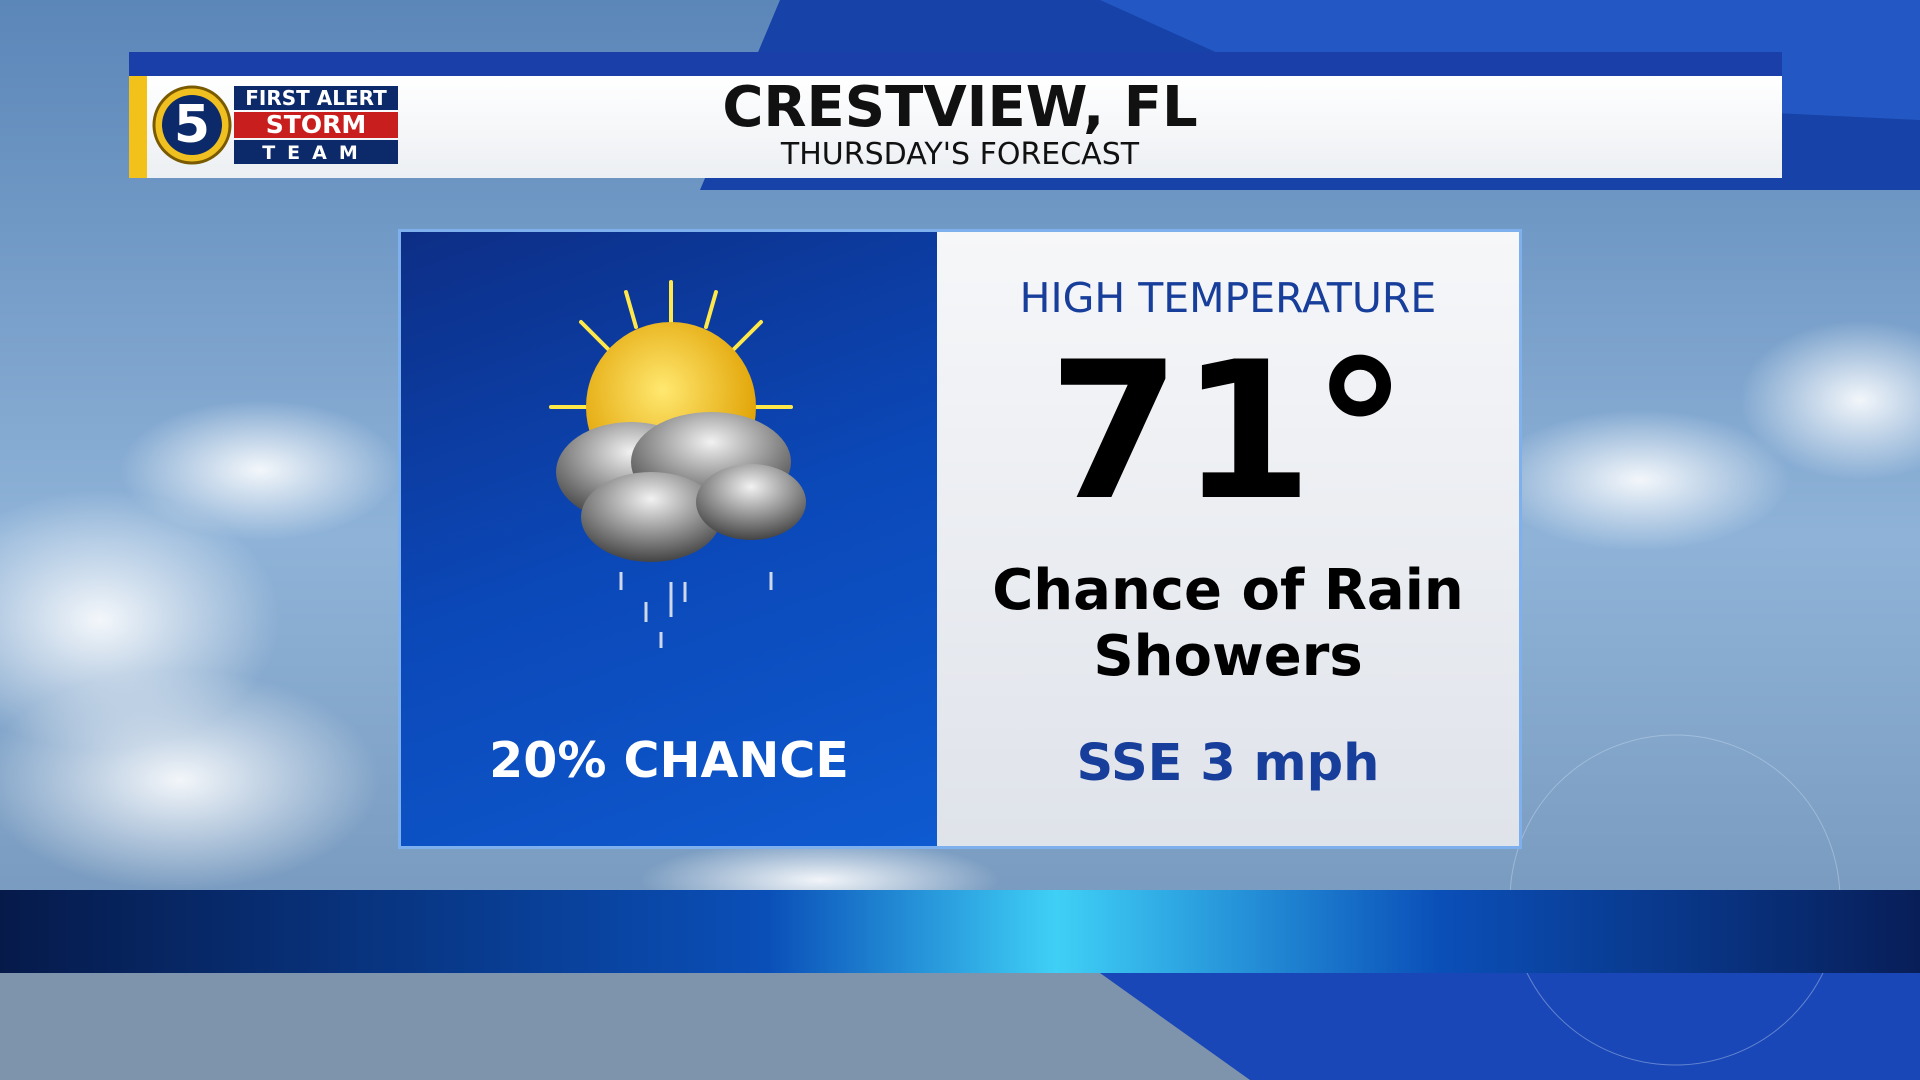 The height and width of the screenshot is (1080, 1920). What do you see at coordinates (1228, 431) in the screenshot?
I see `high-temperature: 71°` at bounding box center [1228, 431].